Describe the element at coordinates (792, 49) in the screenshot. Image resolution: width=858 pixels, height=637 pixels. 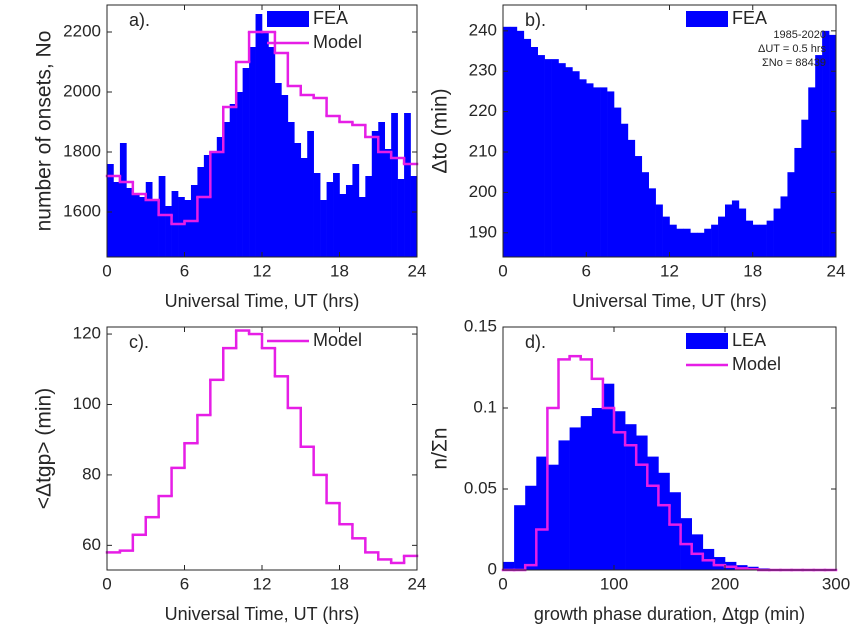
I see `annotation: ΔUT = 0.5 hrs` at that location.